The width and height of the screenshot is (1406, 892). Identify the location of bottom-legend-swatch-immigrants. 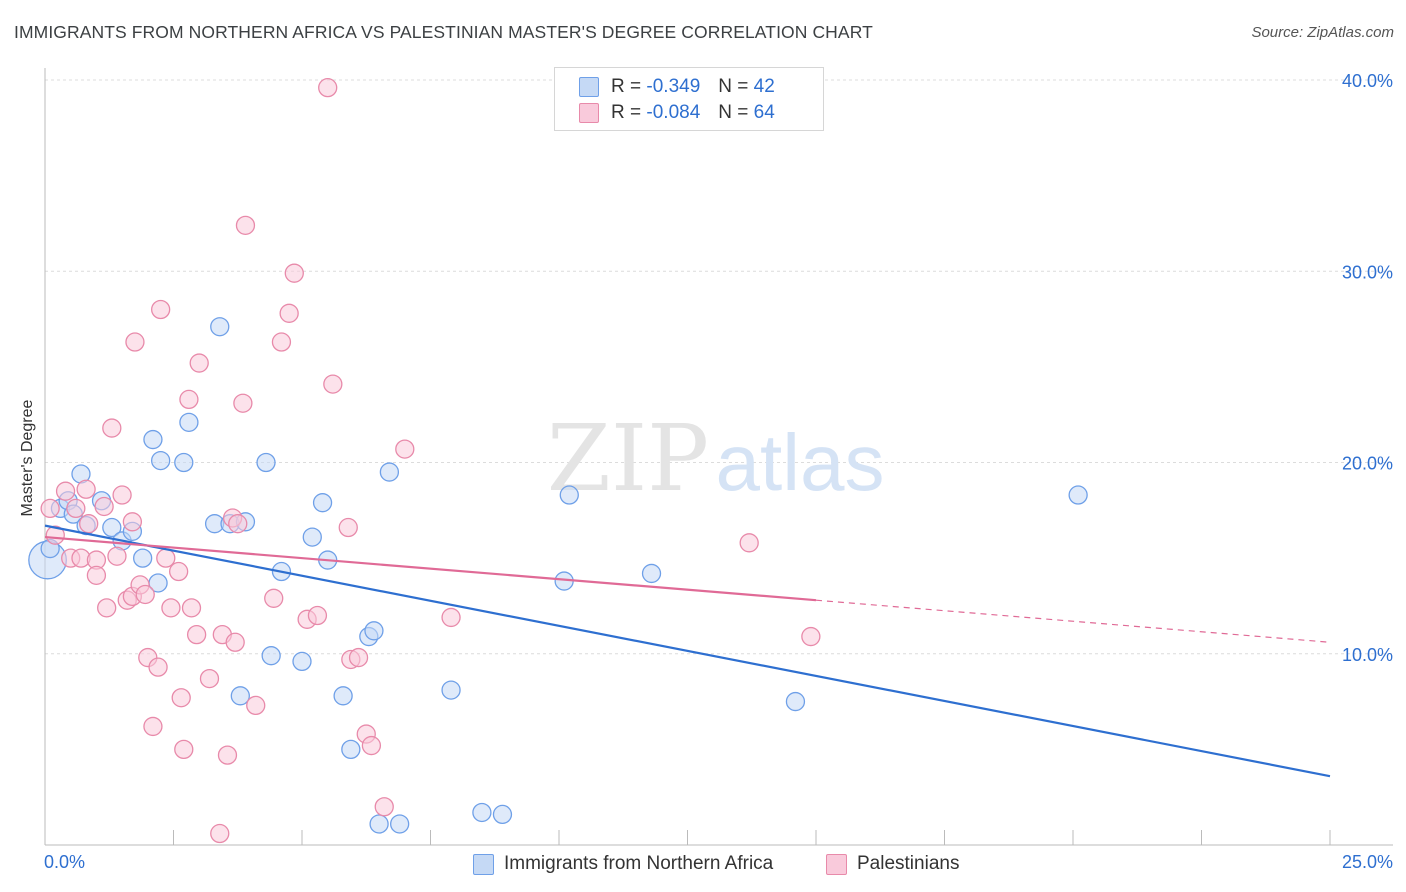
(483, 864).